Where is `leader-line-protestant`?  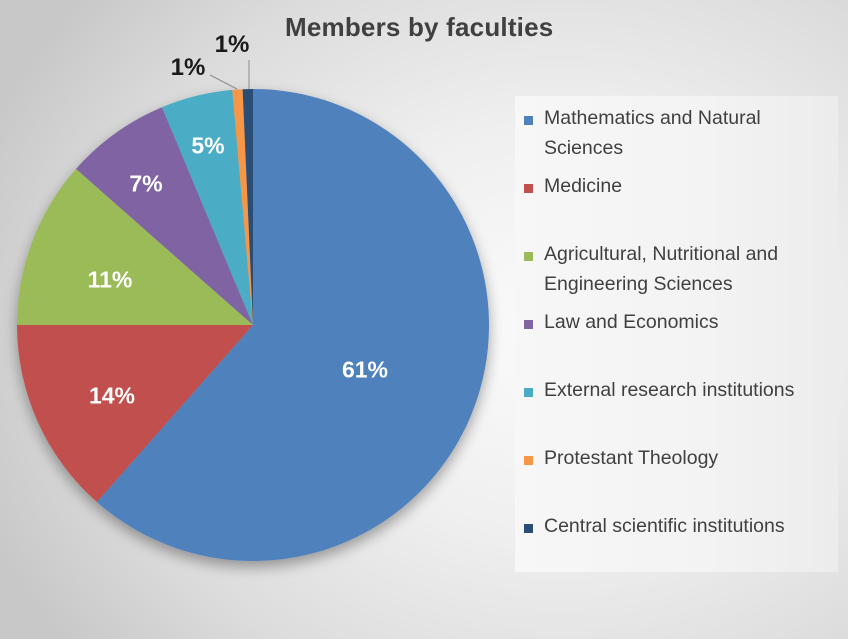
leader-line-protestant is located at coordinates (223, 82).